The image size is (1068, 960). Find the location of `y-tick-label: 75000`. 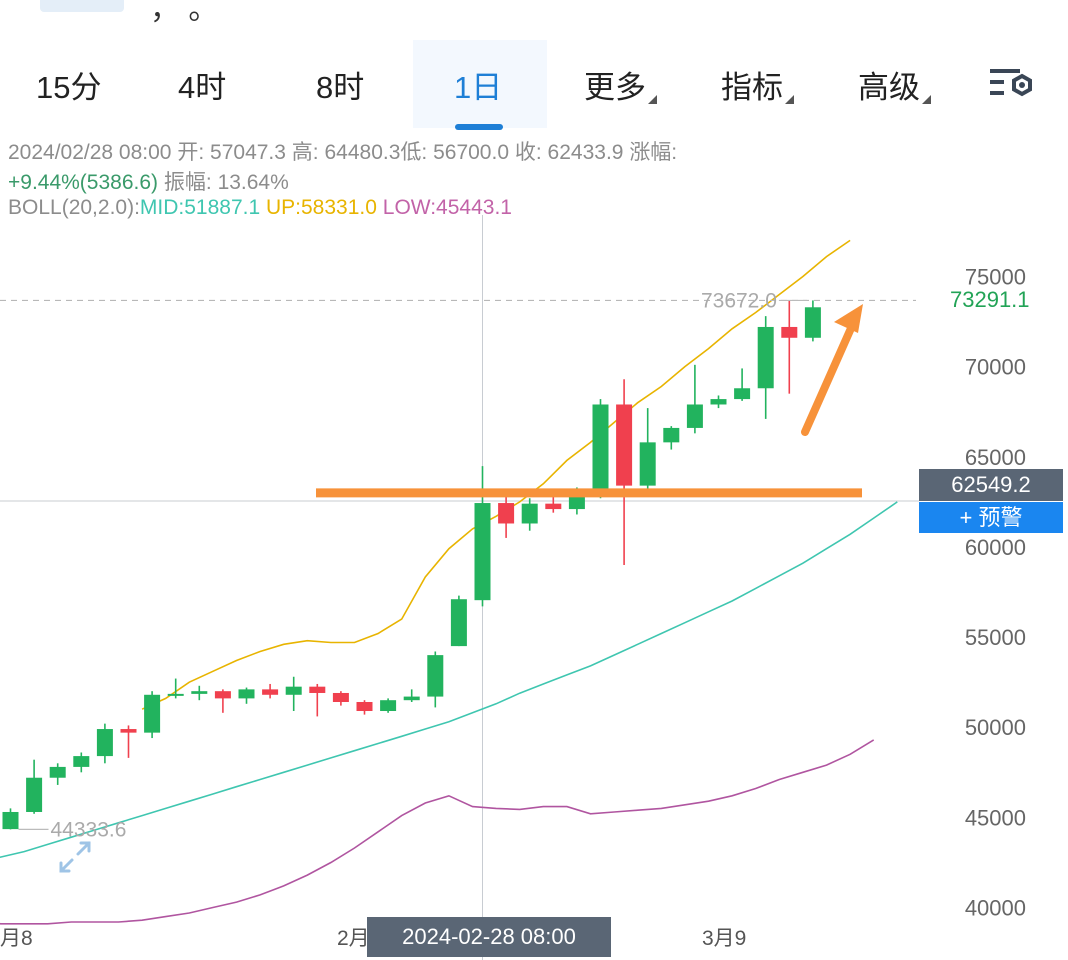

y-tick-label: 75000 is located at coordinates (995, 276).